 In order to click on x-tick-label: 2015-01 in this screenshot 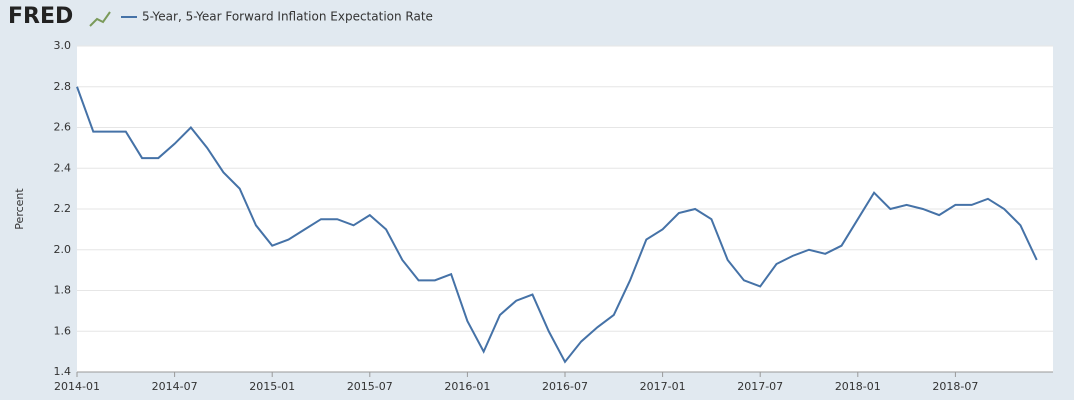, I will do `click(272, 386)`.